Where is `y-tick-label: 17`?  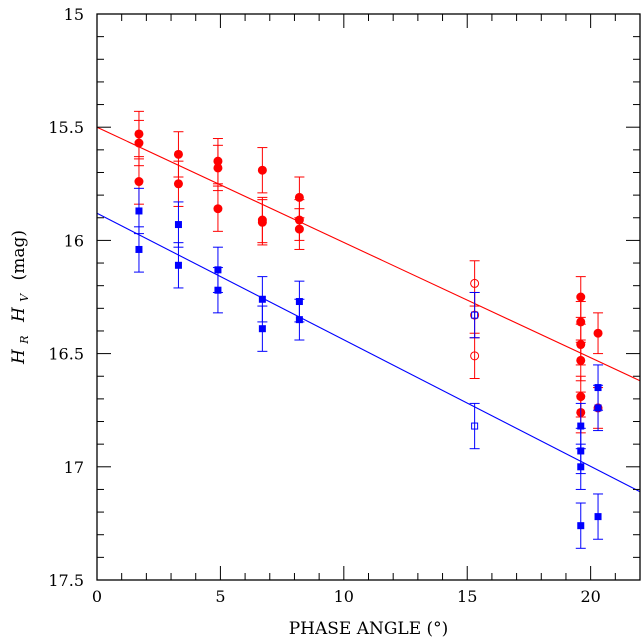 y-tick-label: 17 is located at coordinates (74, 467).